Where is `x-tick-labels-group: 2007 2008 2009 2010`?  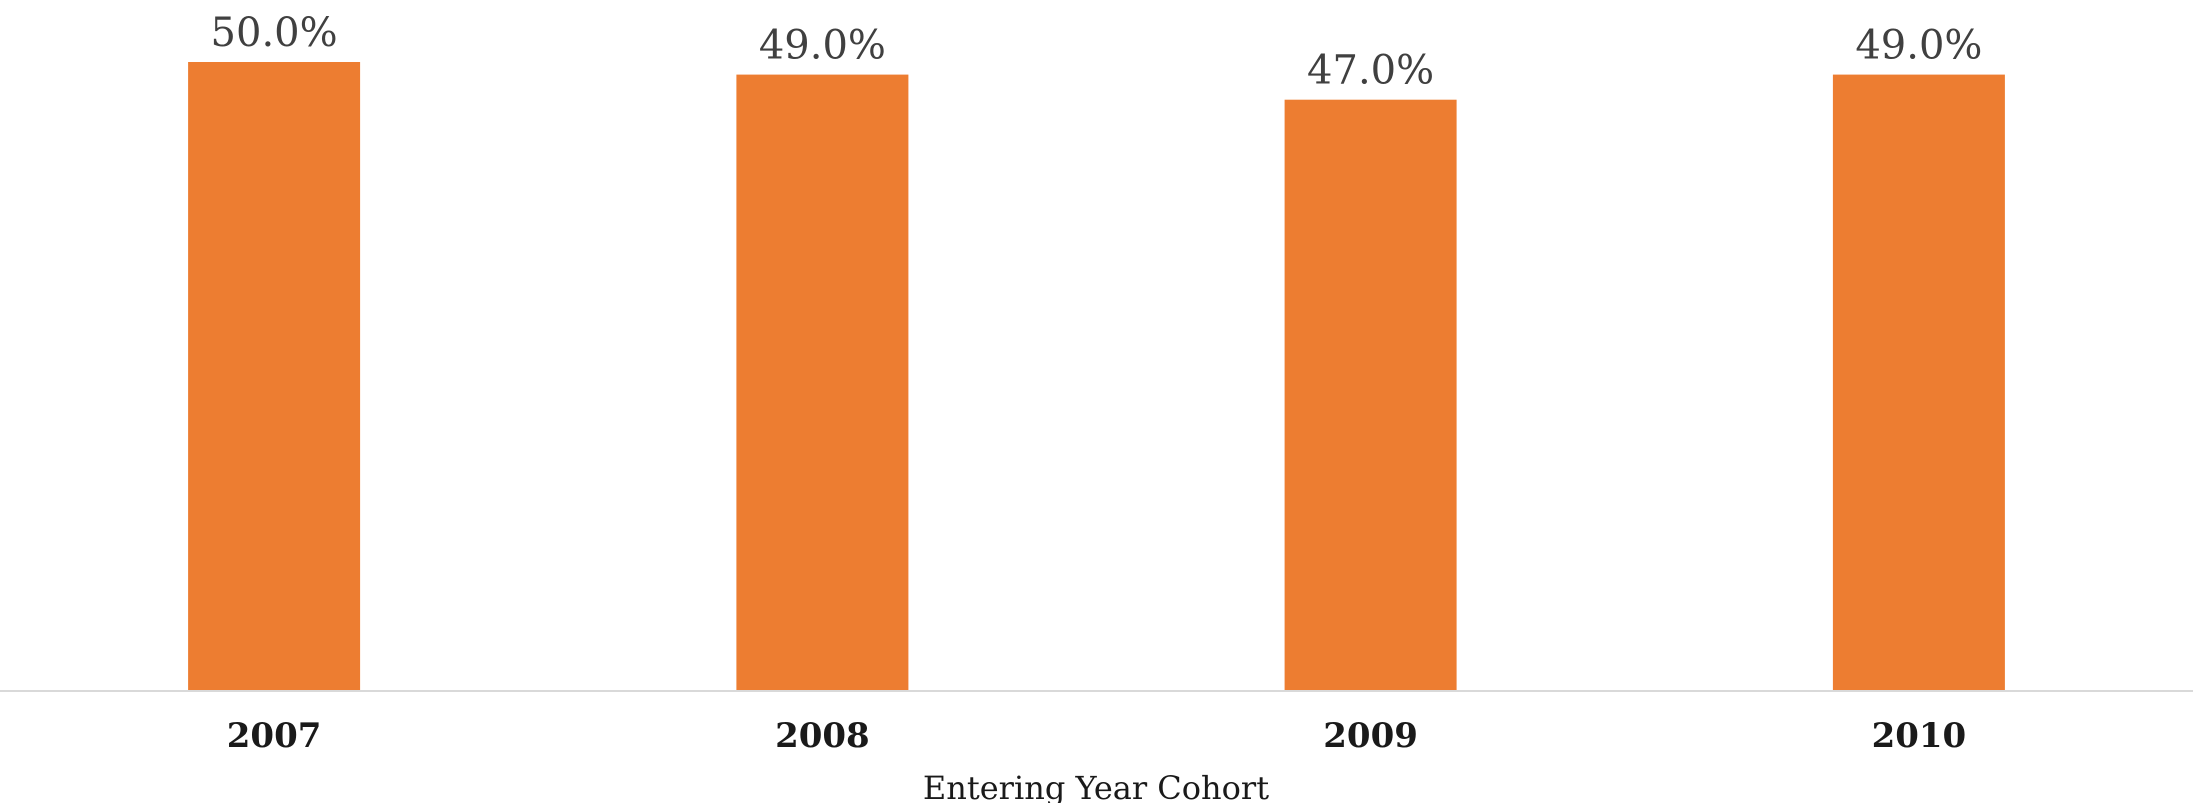
x-tick-labels-group: 2007 2008 2009 2010 is located at coordinates (1096, 736).